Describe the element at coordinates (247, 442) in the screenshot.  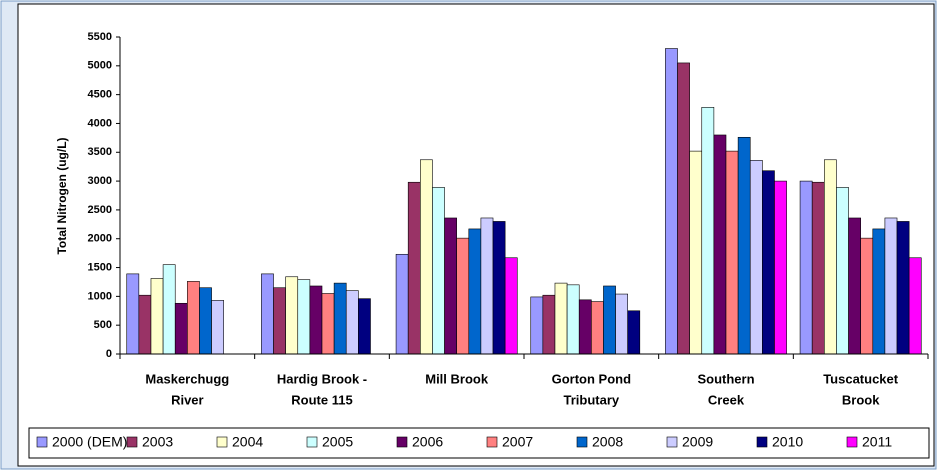
I see `legend-label: 2004` at that location.